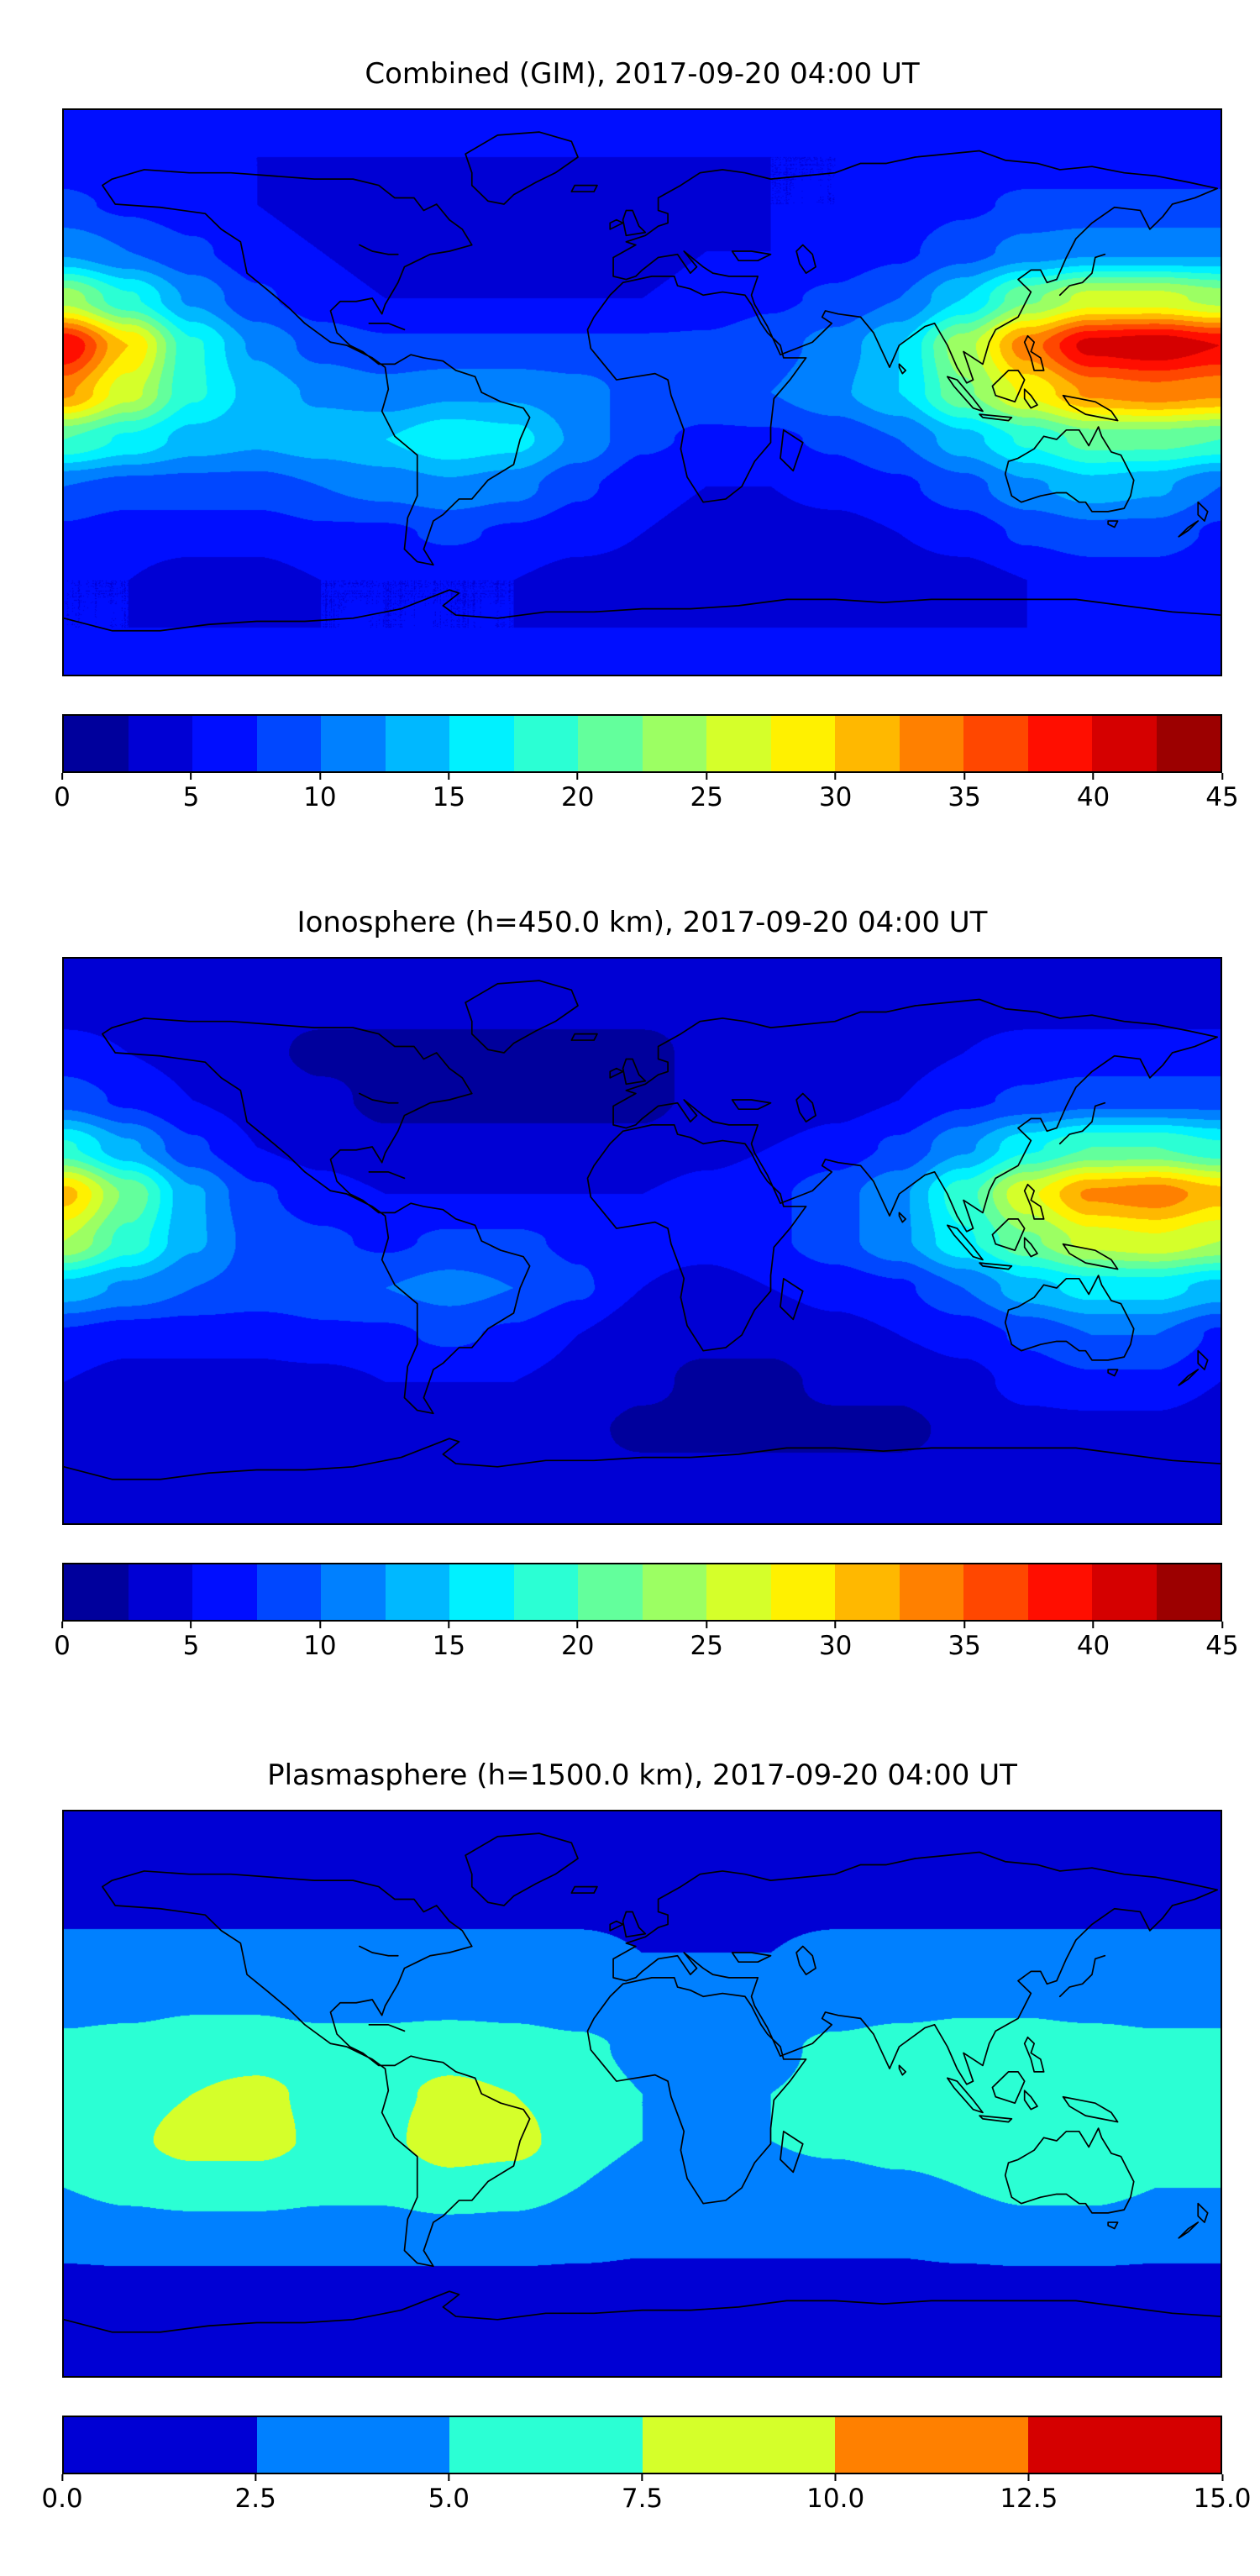 The height and width of the screenshot is (2576, 1260). What do you see at coordinates (706, 797) in the screenshot?
I see `colorbar-tick-label: 25` at bounding box center [706, 797].